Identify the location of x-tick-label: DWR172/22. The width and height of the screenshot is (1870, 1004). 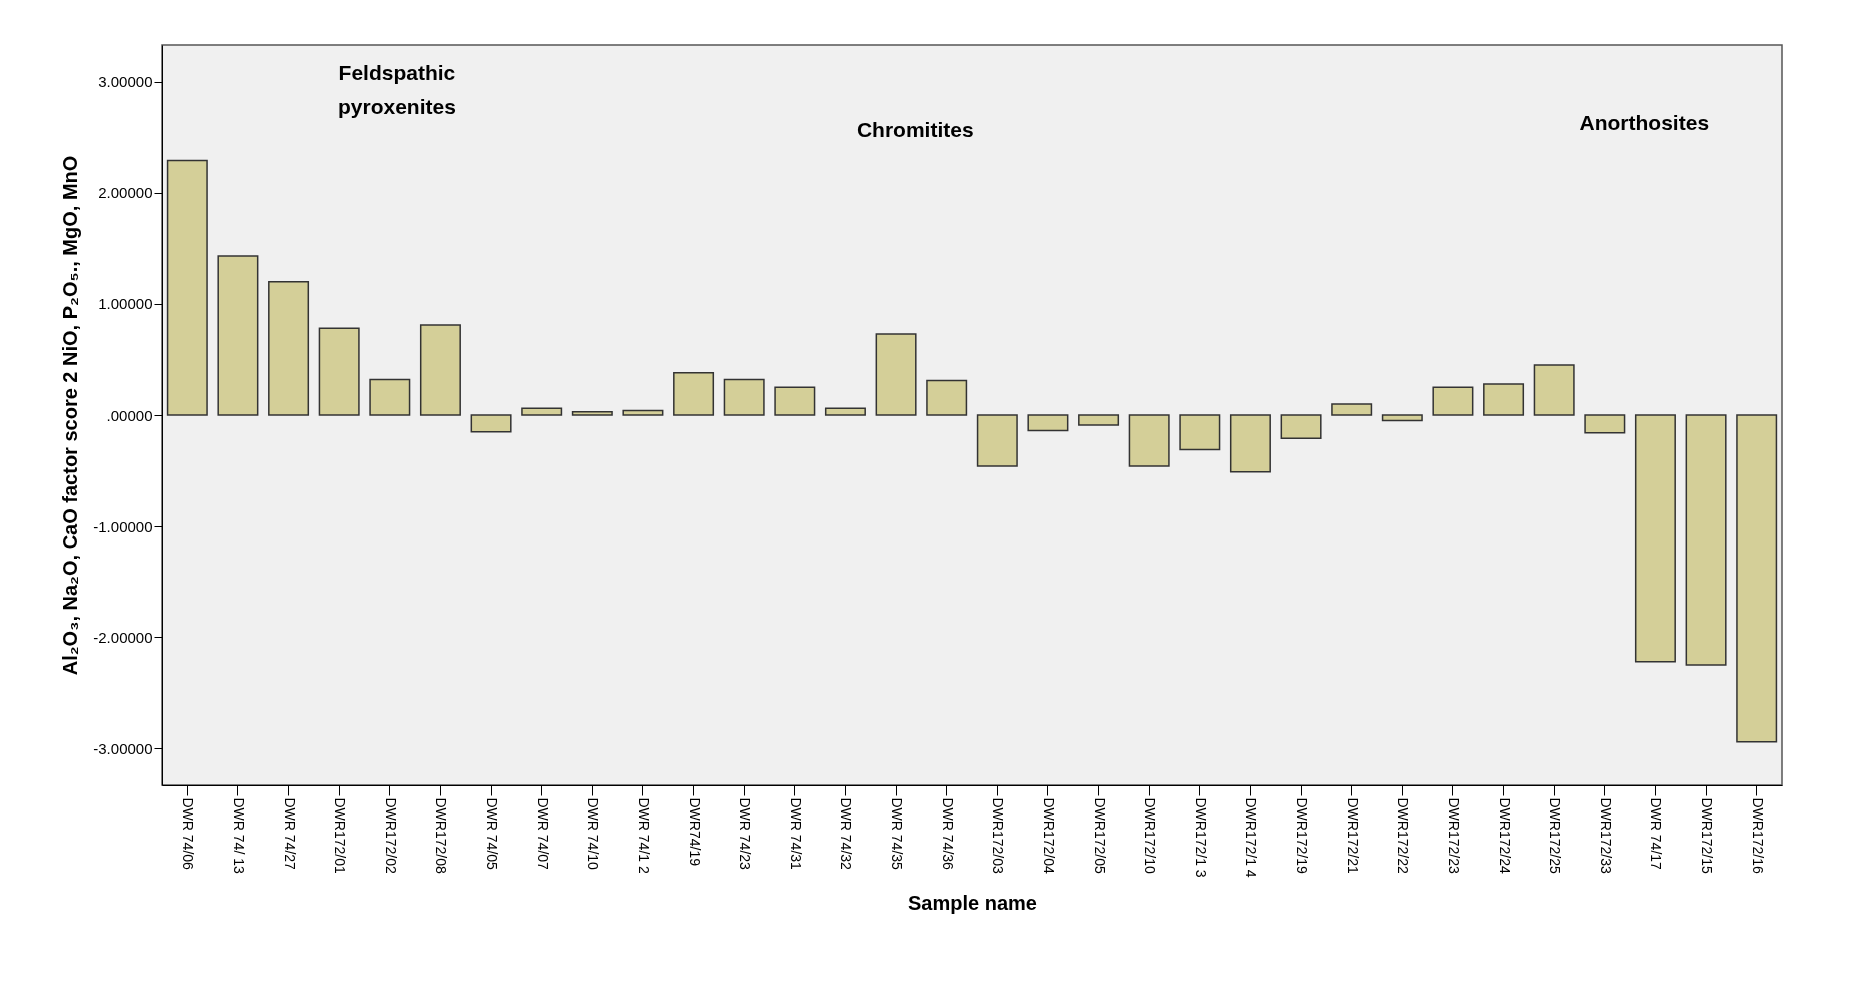
(1403, 835).